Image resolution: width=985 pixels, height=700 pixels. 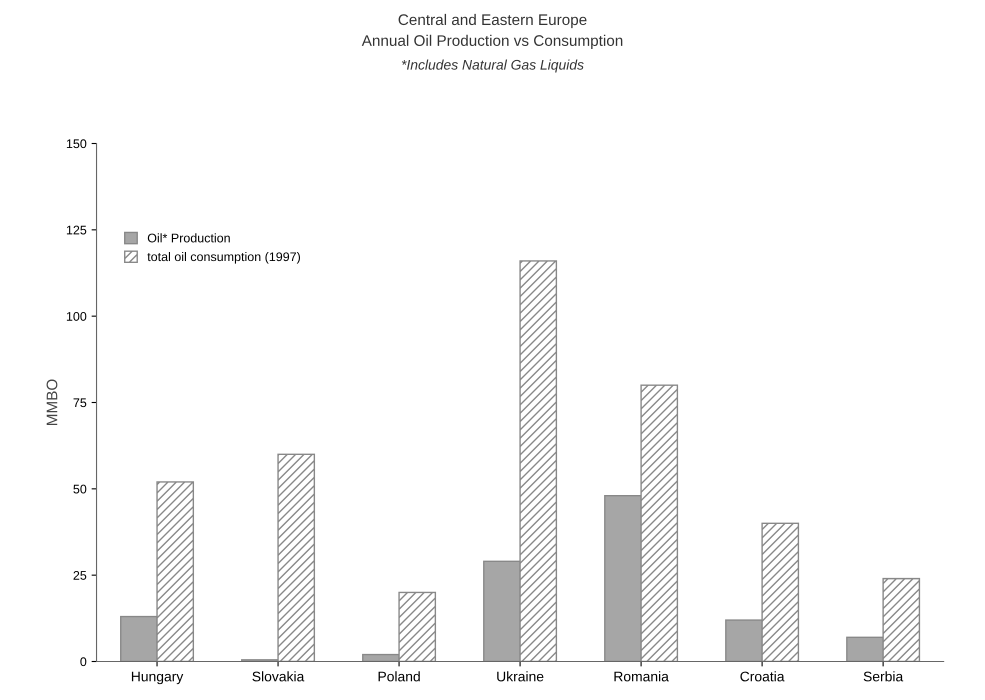 I want to click on y-tick-label: 75, so click(x=80, y=403).